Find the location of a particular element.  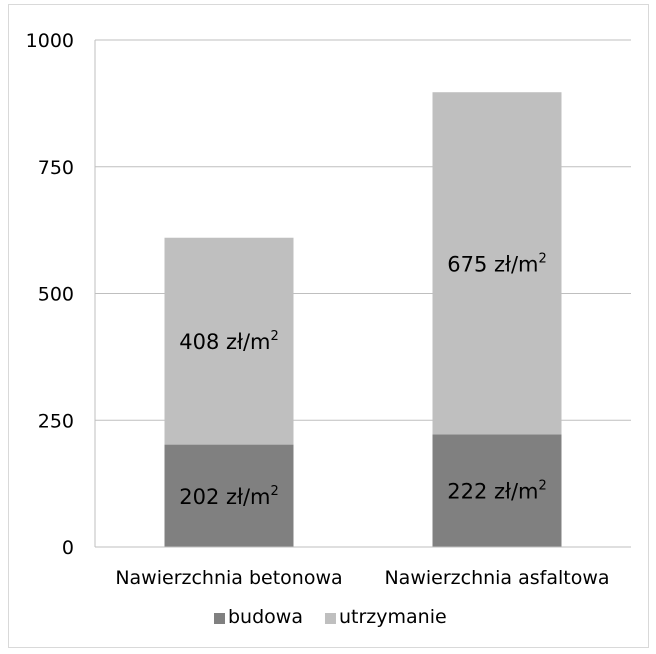

data-label: 222 zł/m2 is located at coordinates (497, 491).